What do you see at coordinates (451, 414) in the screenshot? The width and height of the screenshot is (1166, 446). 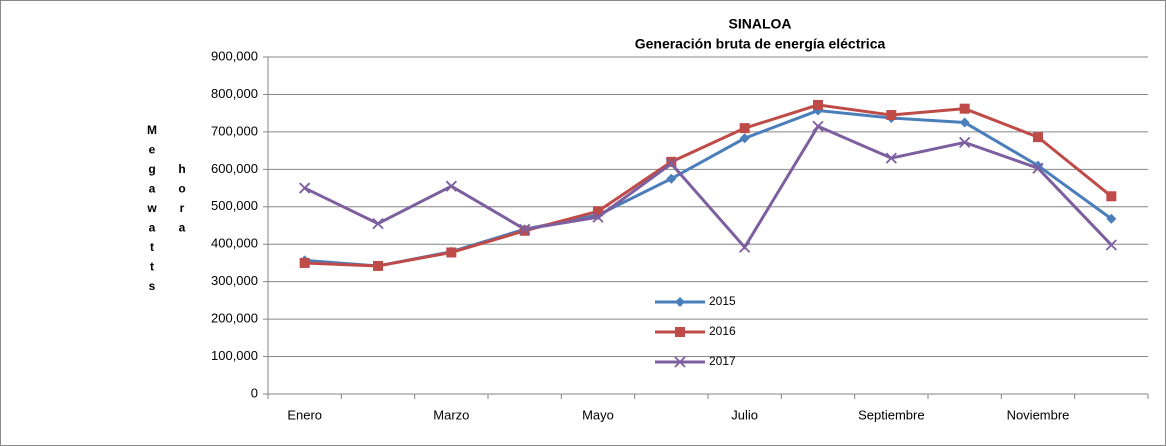 I see `x-tick-label: Marzo` at bounding box center [451, 414].